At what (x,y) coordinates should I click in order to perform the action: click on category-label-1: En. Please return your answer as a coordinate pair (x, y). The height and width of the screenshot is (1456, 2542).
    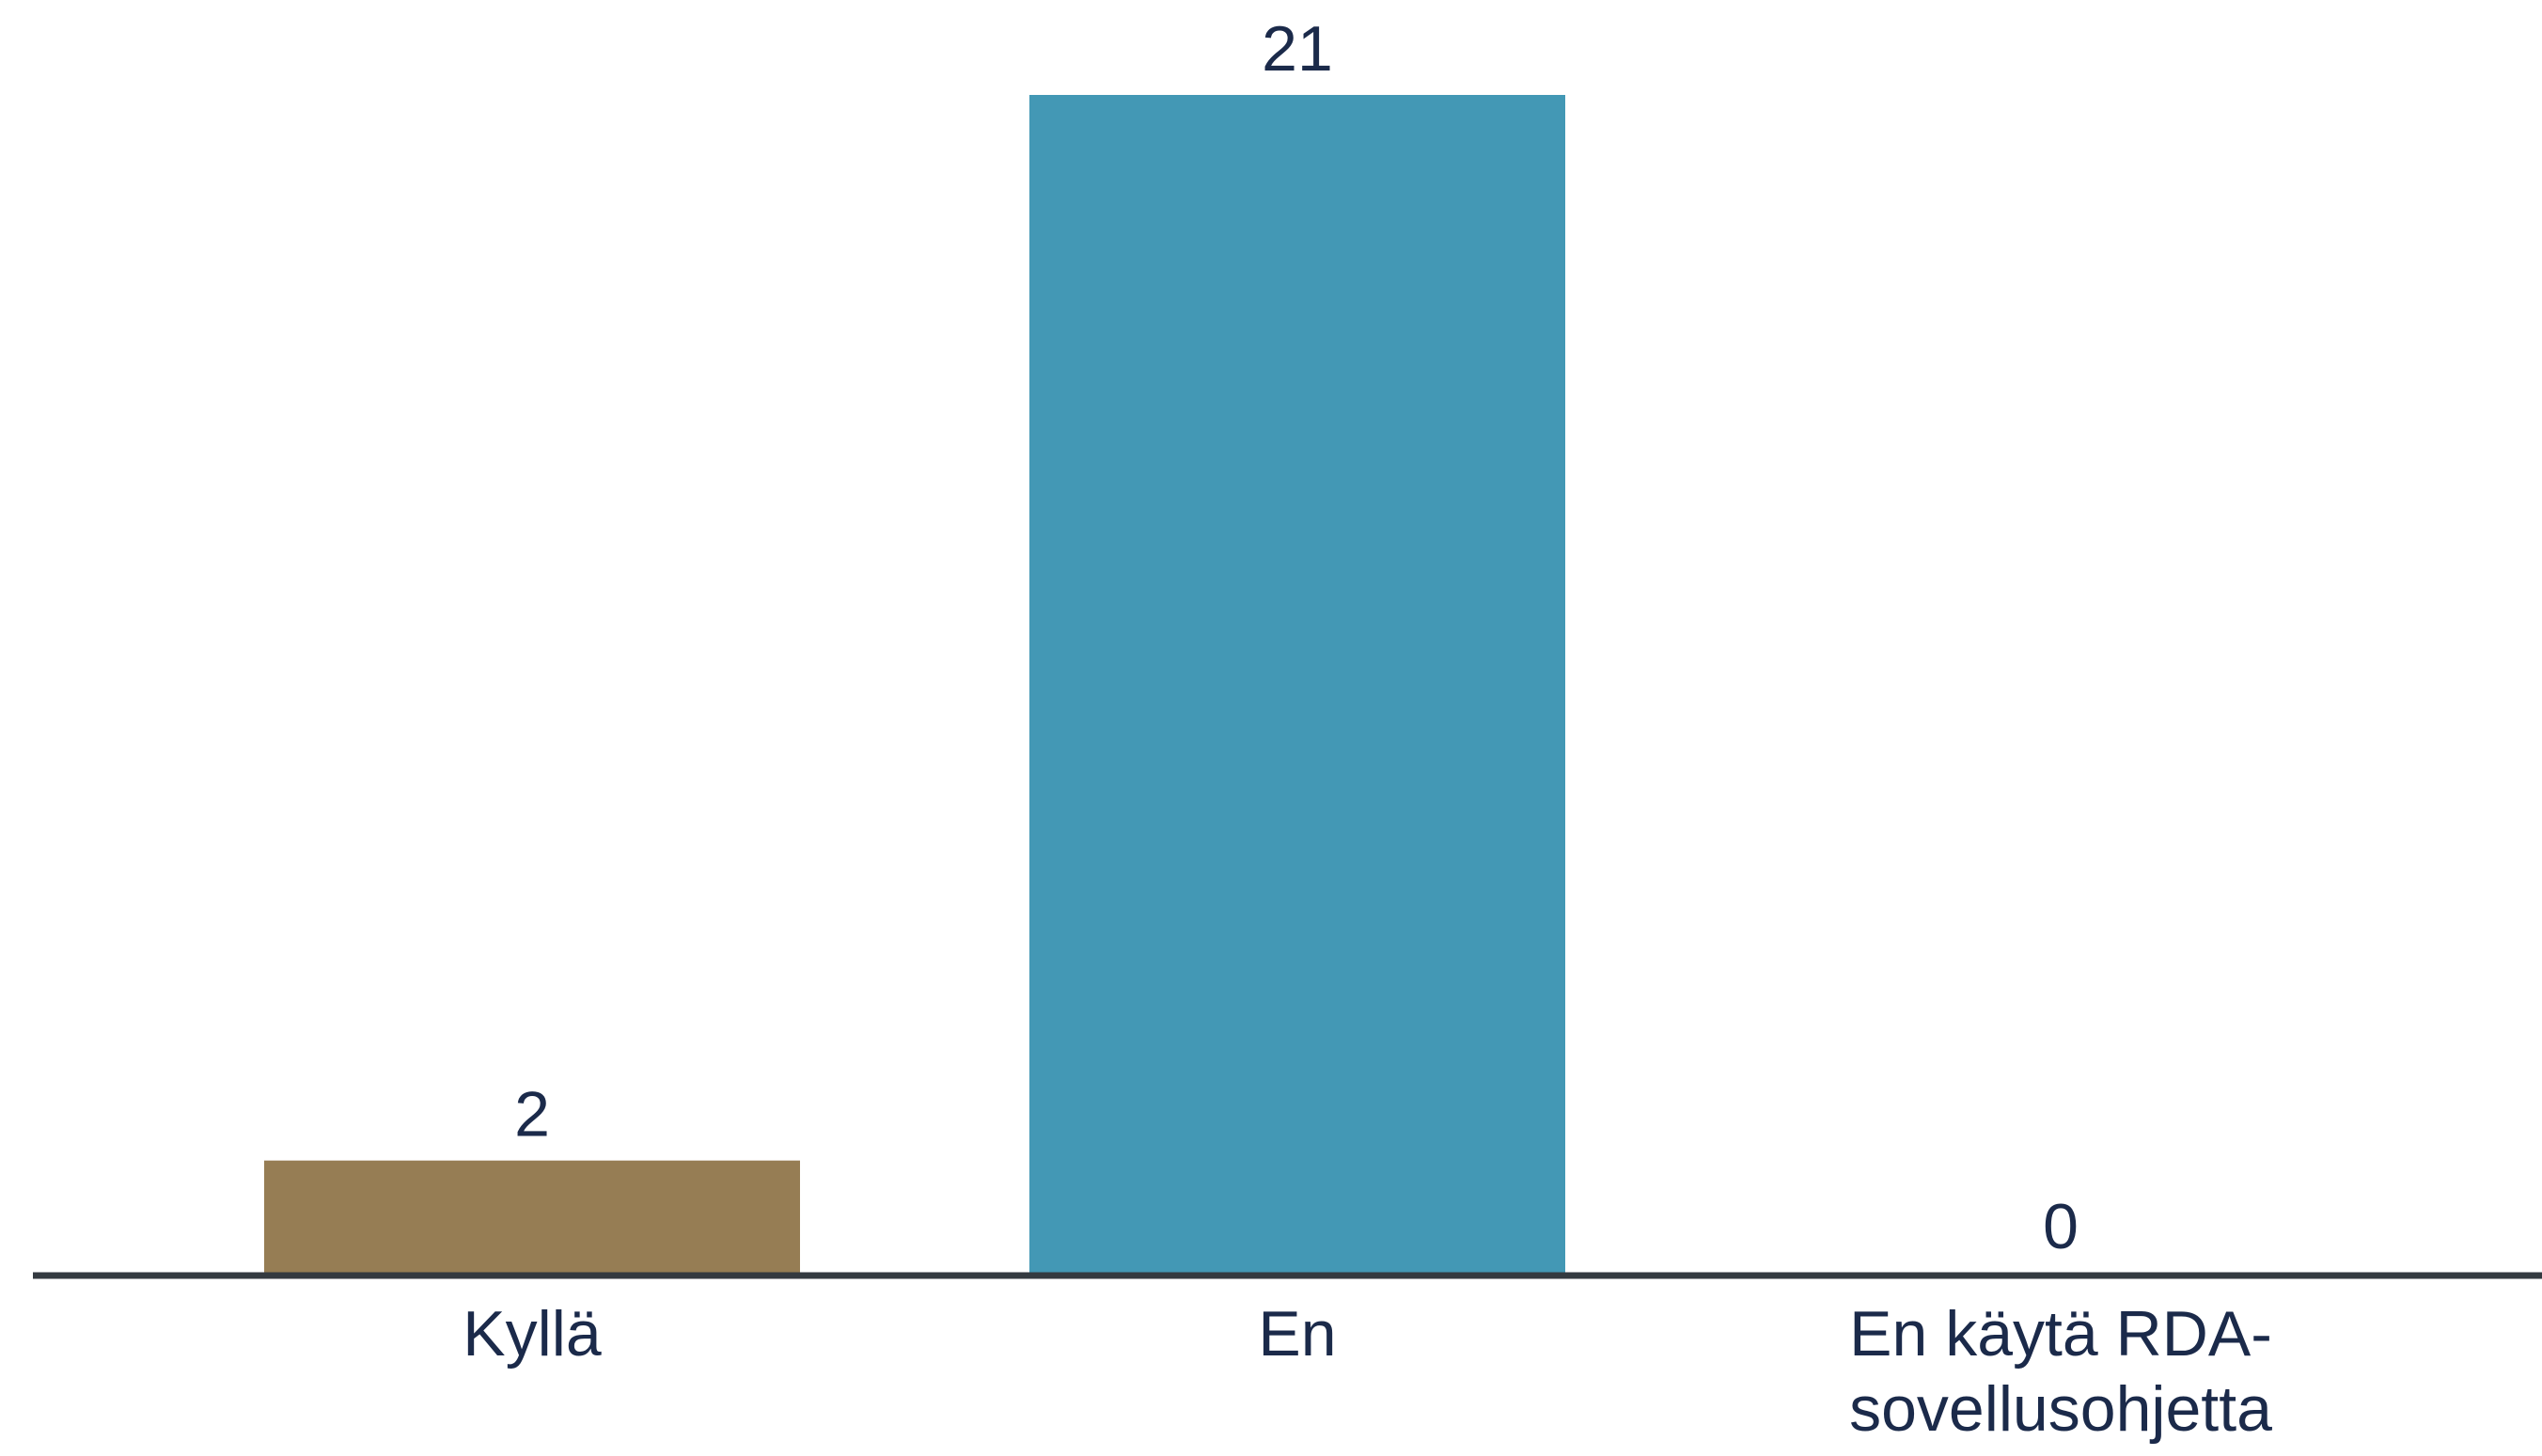
    Looking at the image, I should click on (1297, 1334).